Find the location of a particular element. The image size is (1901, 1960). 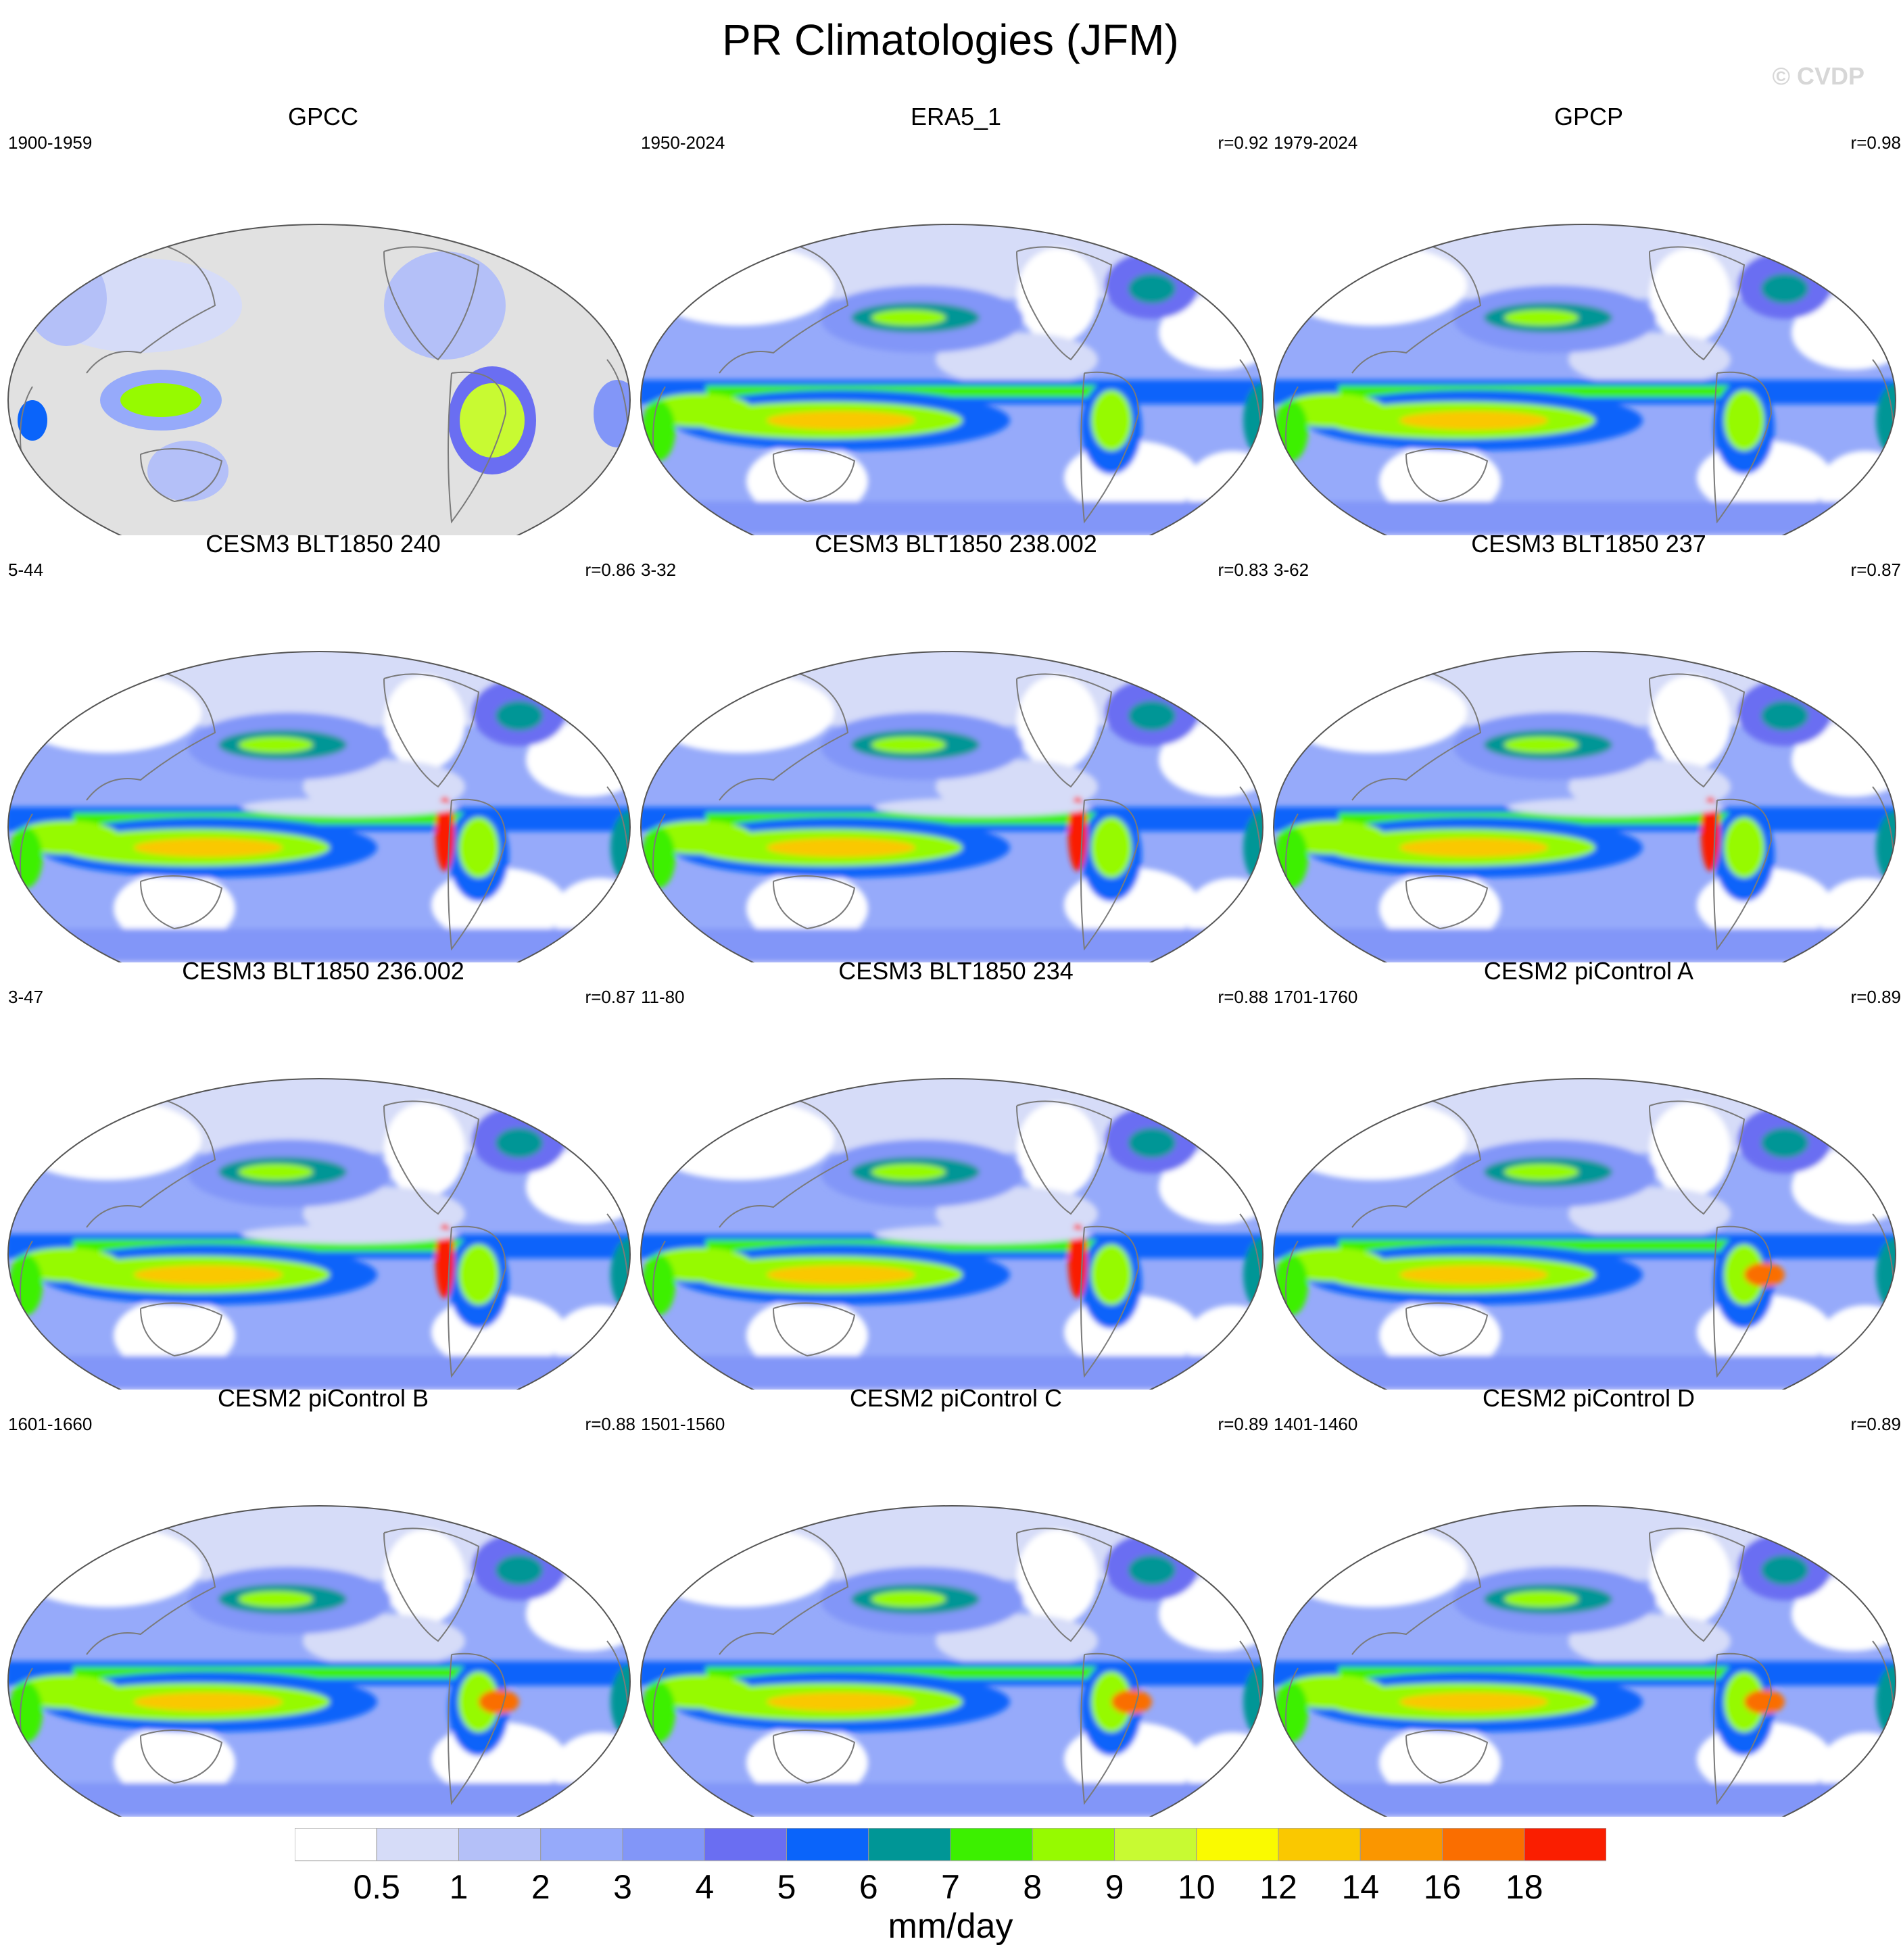

panel-title: CESM2 piControl A is located at coordinates (1588, 971).